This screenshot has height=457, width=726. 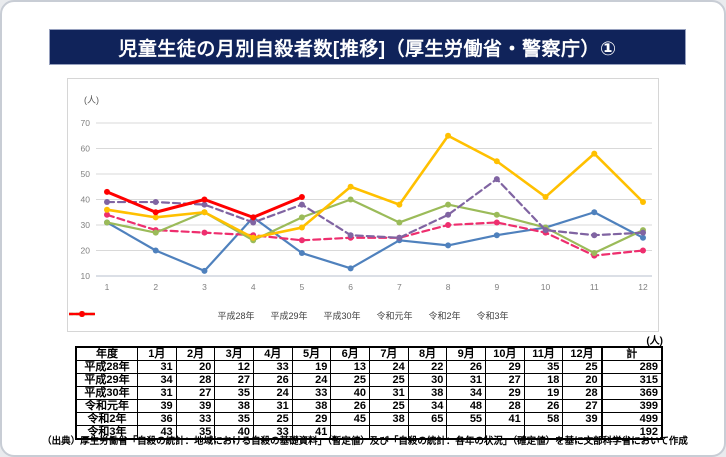 What do you see at coordinates (546, 287) in the screenshot?
I see `x-tick-label: 10` at bounding box center [546, 287].